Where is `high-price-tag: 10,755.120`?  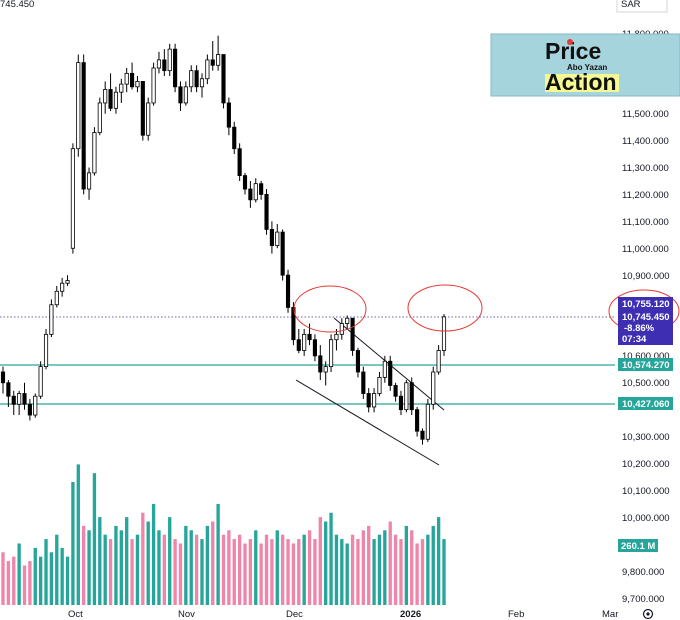
high-price-tag: 10,755.120 is located at coordinates (645, 303).